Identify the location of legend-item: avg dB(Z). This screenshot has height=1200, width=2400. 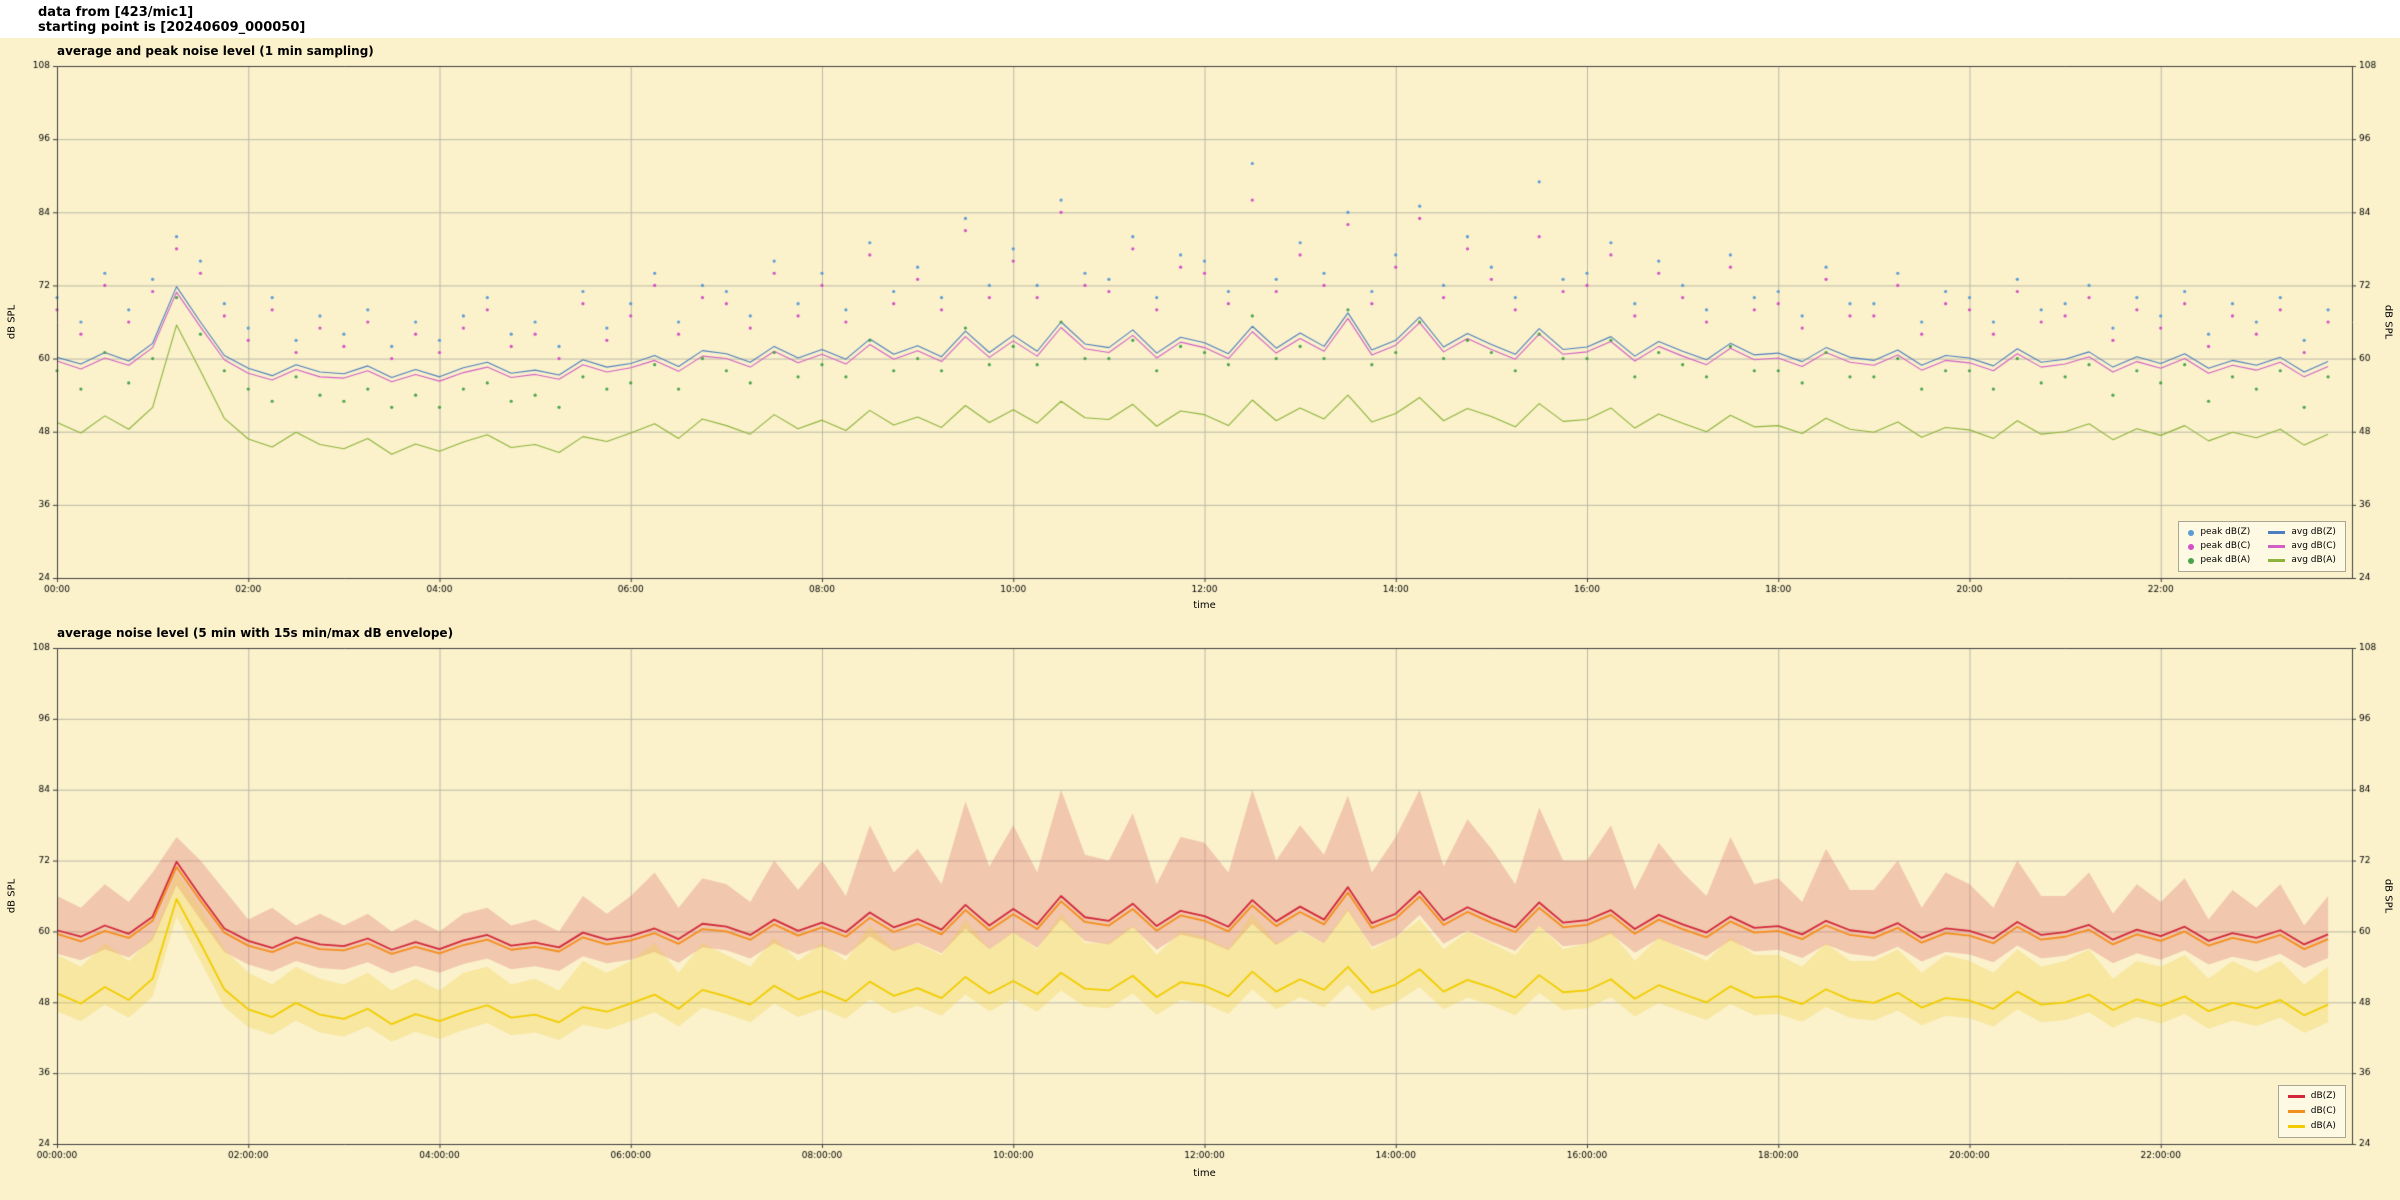
(2302, 532).